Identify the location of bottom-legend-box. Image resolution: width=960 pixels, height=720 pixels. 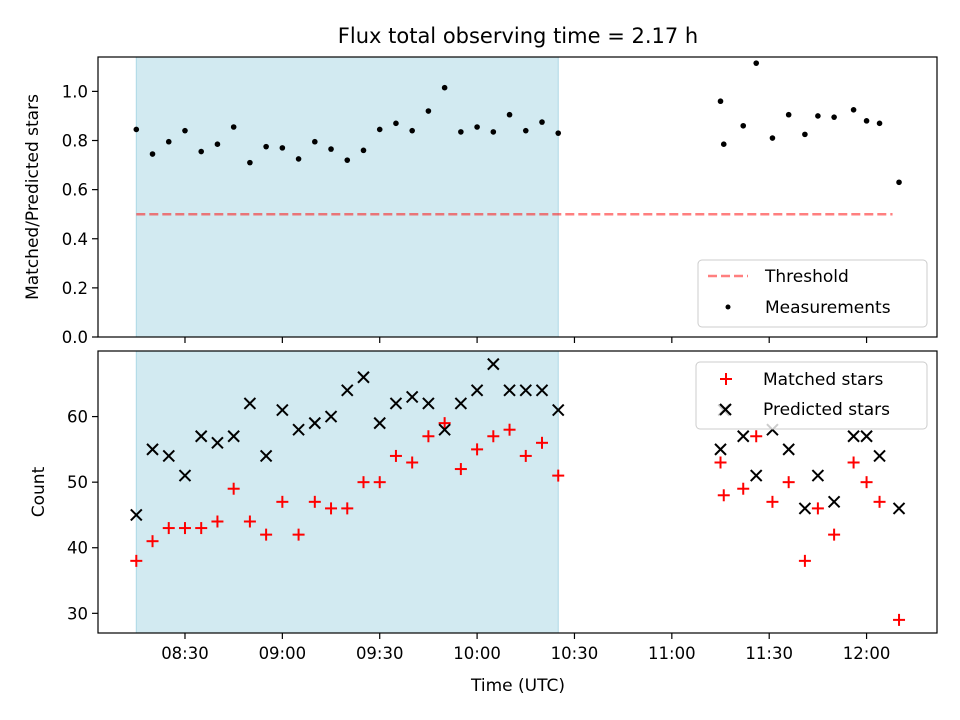
(811, 395).